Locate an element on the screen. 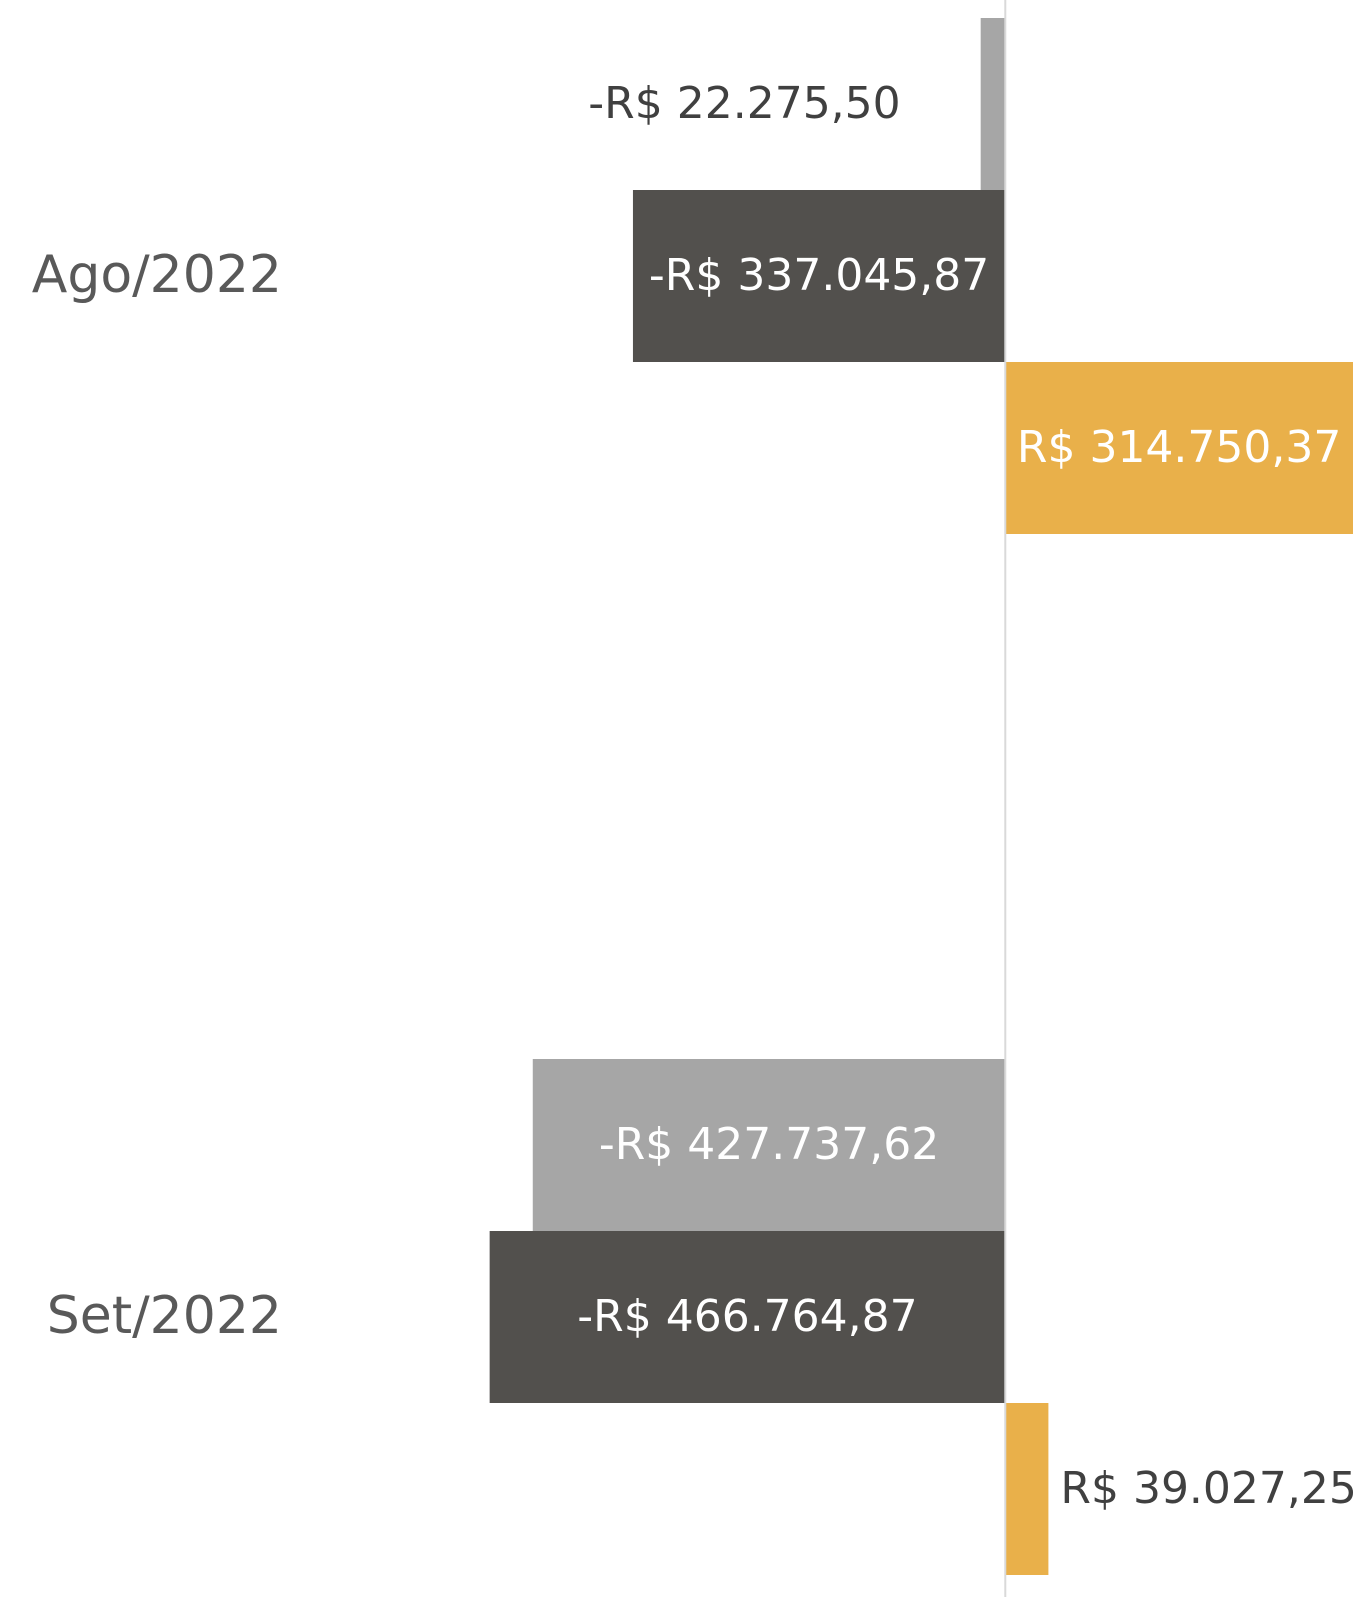 The image size is (1361, 1597). data-label: -R$ 427.737,62 is located at coordinates (769, 1144).